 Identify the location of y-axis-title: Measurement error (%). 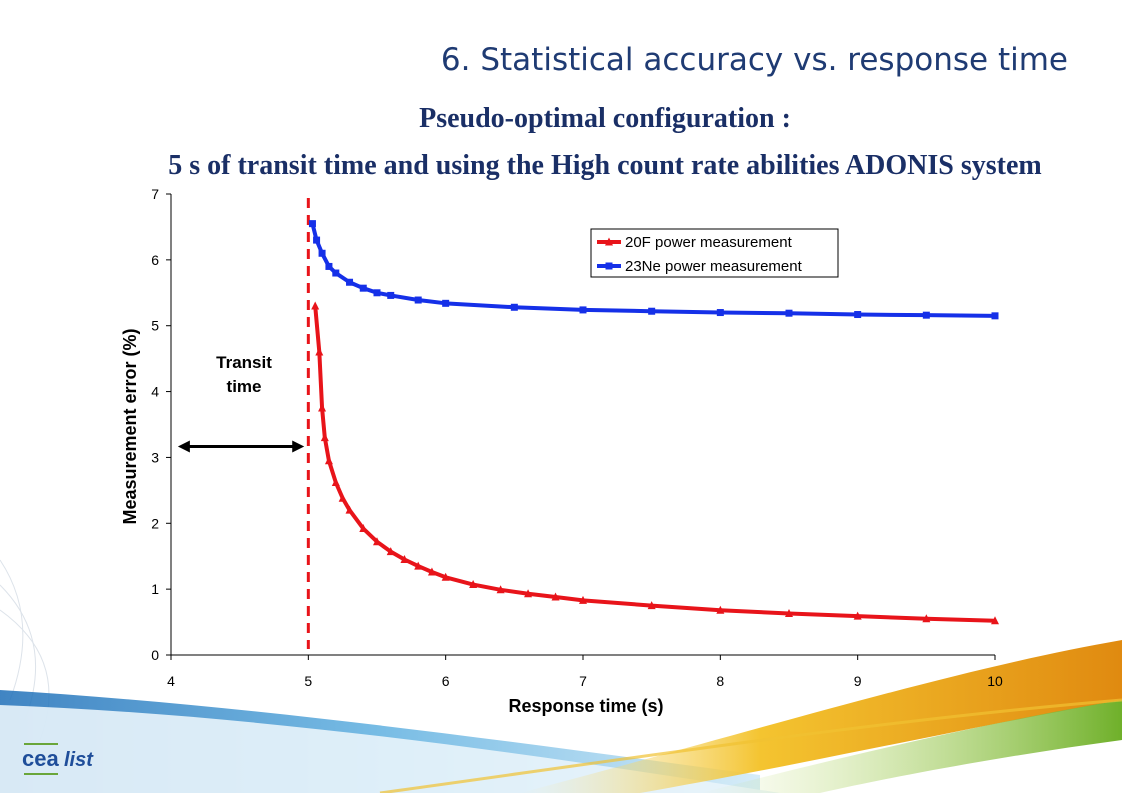
(130, 426).